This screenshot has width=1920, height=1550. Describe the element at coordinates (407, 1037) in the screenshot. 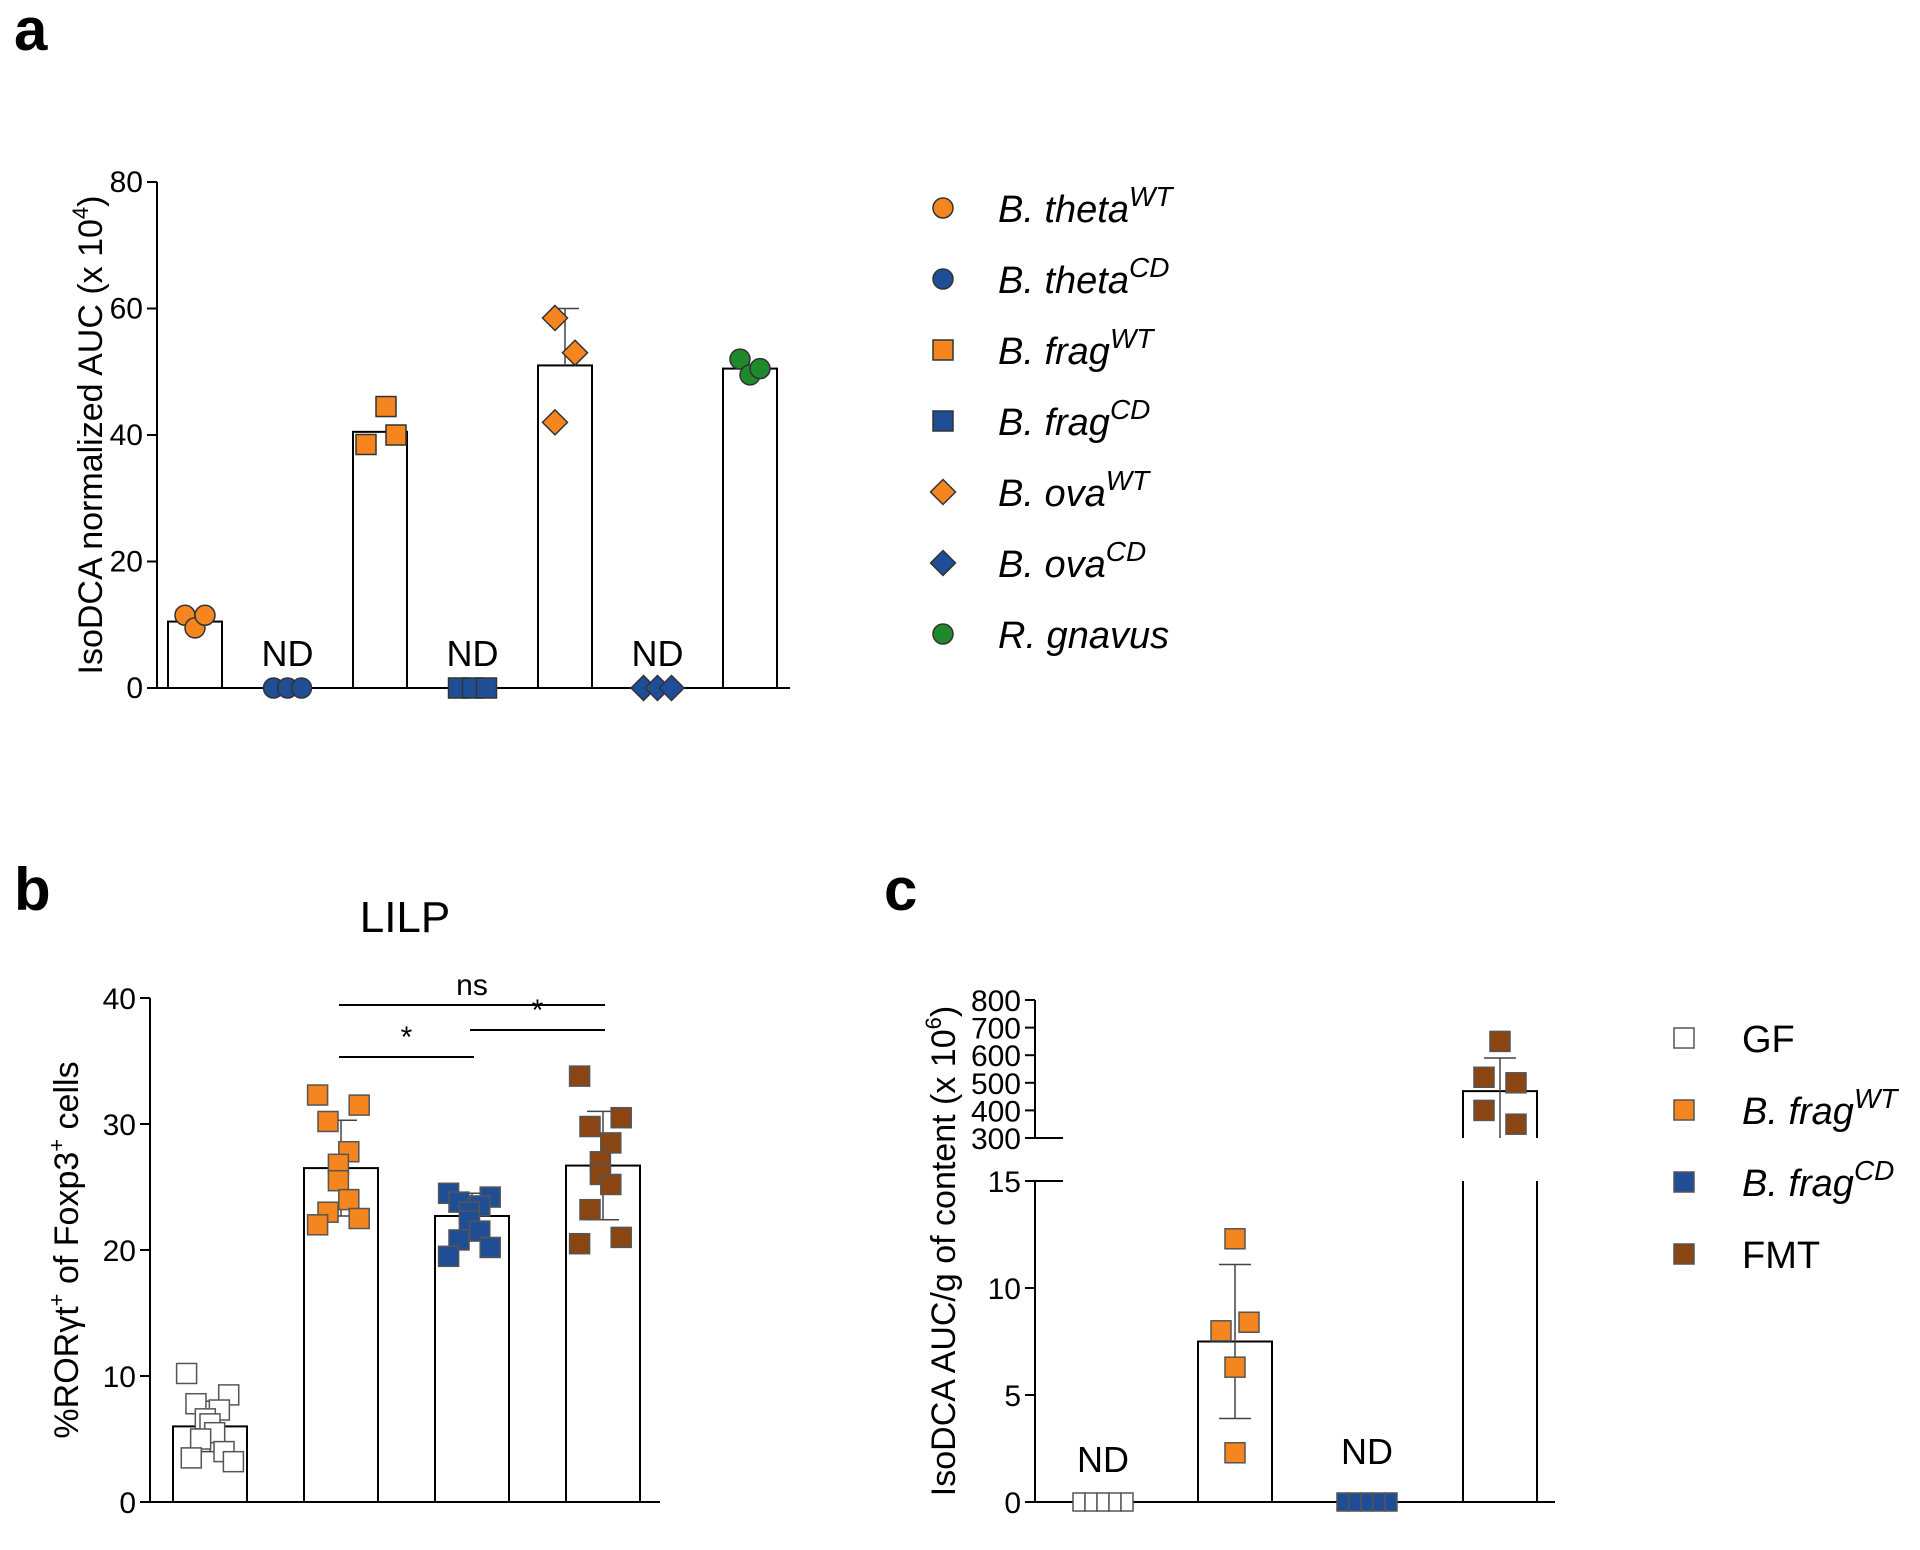

I see `significance-label-b: *` at that location.